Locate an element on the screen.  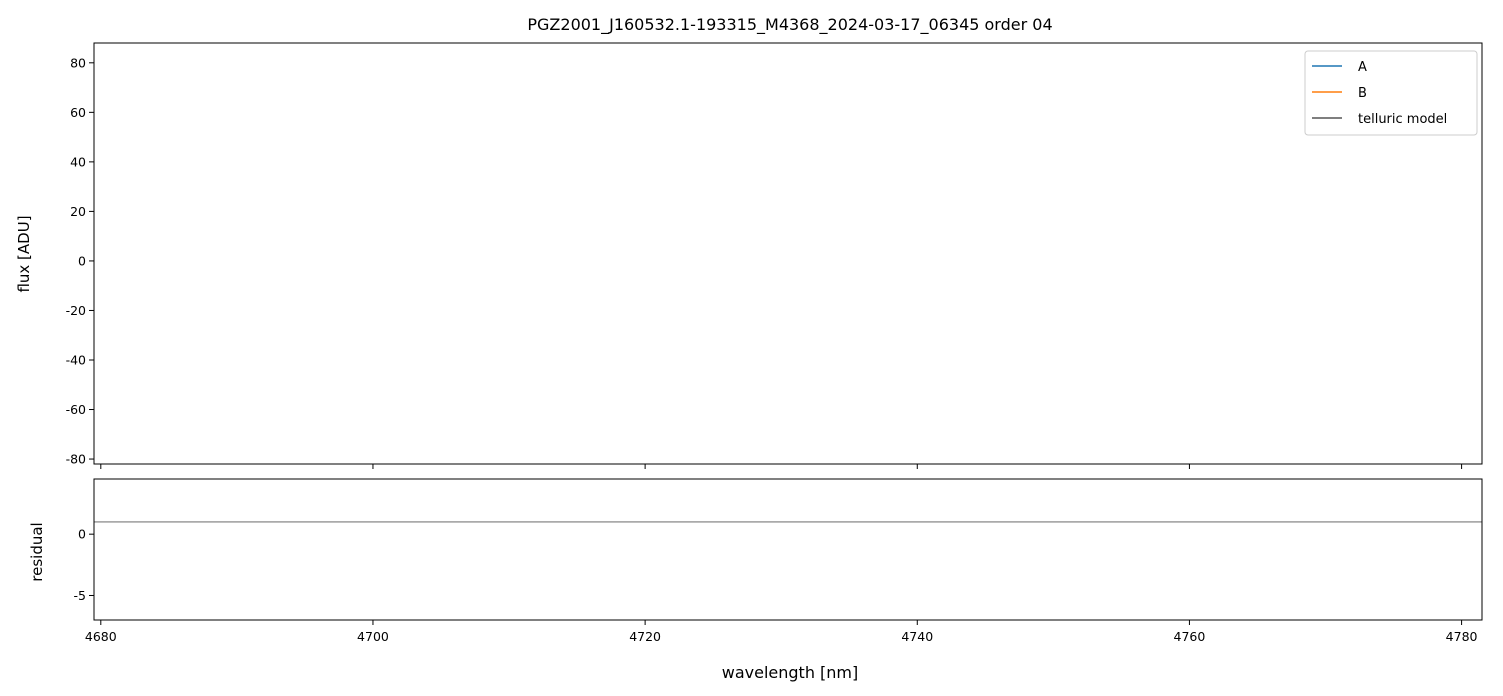
x-tick-label: 4700 is located at coordinates (373, 636).